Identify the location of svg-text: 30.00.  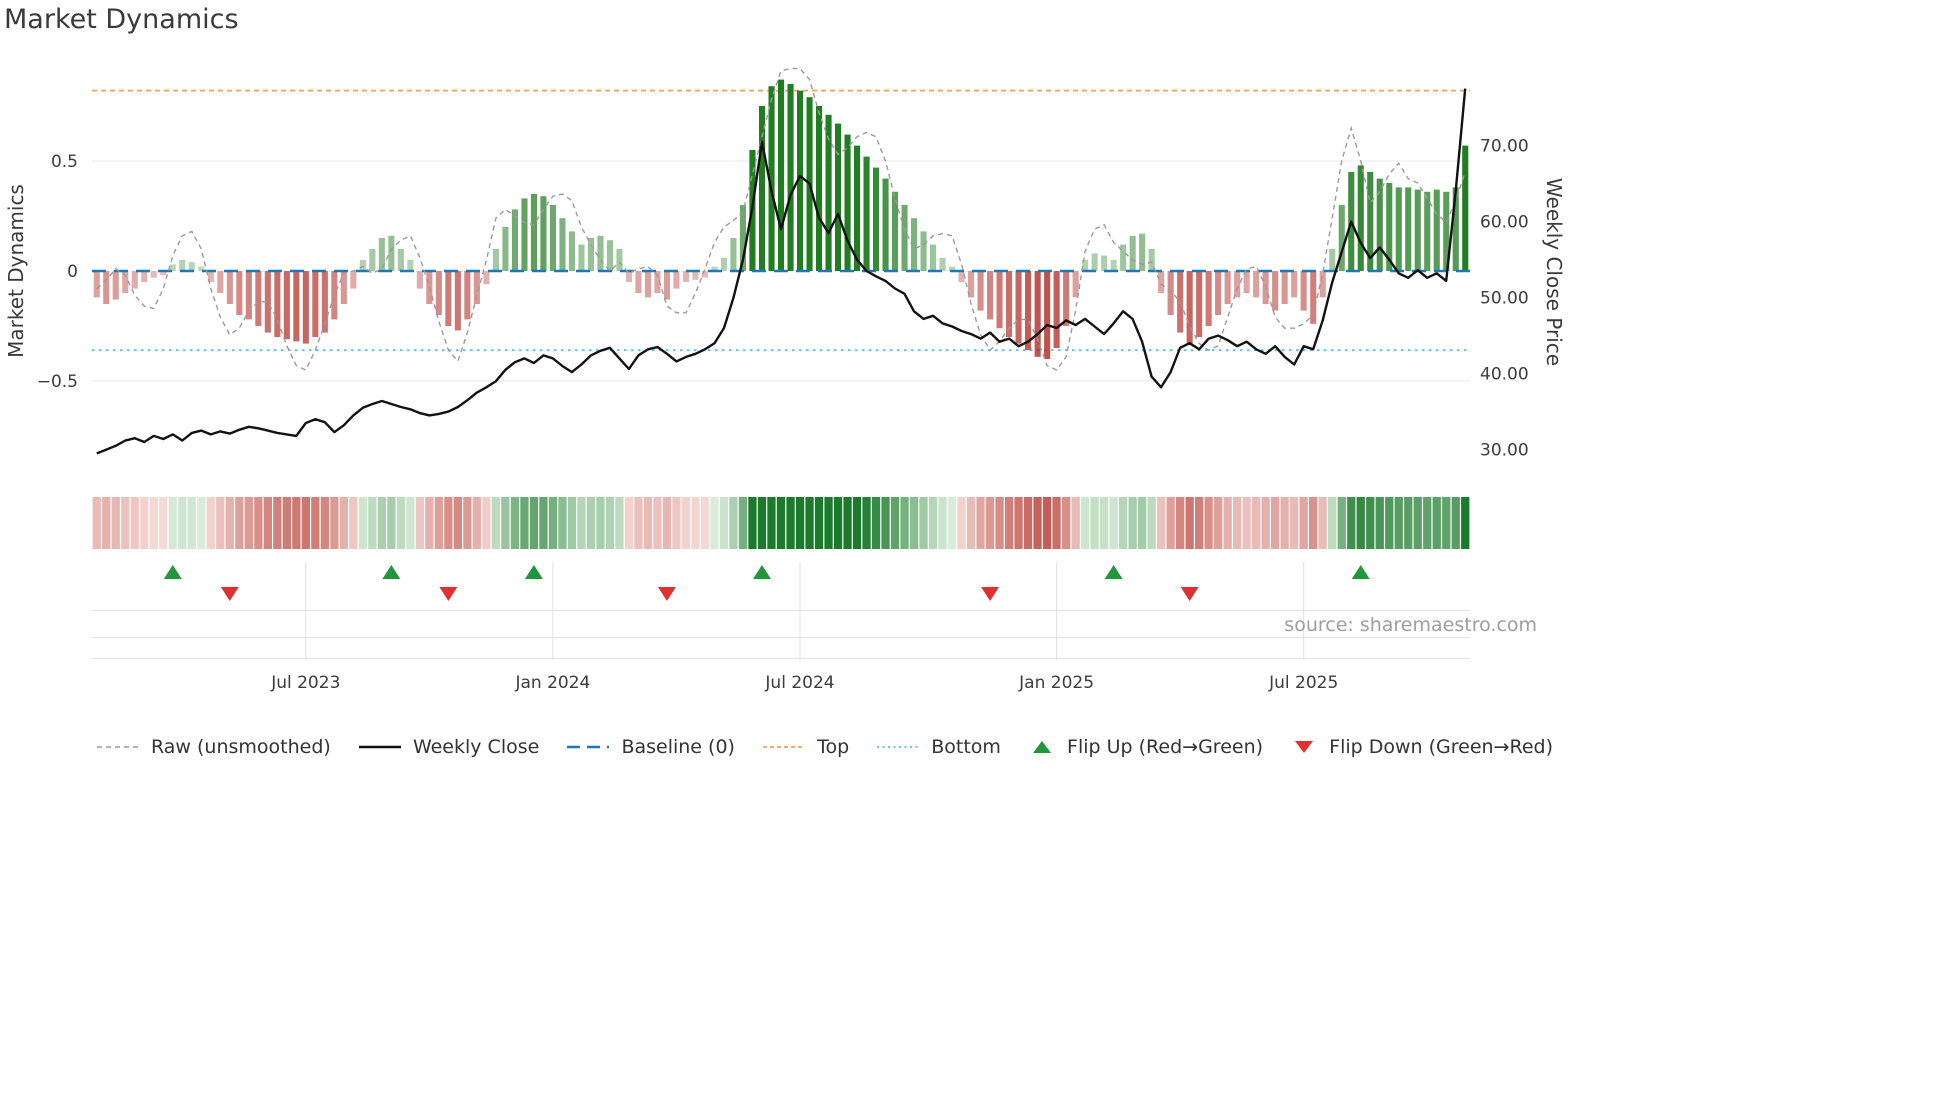
(1504, 451).